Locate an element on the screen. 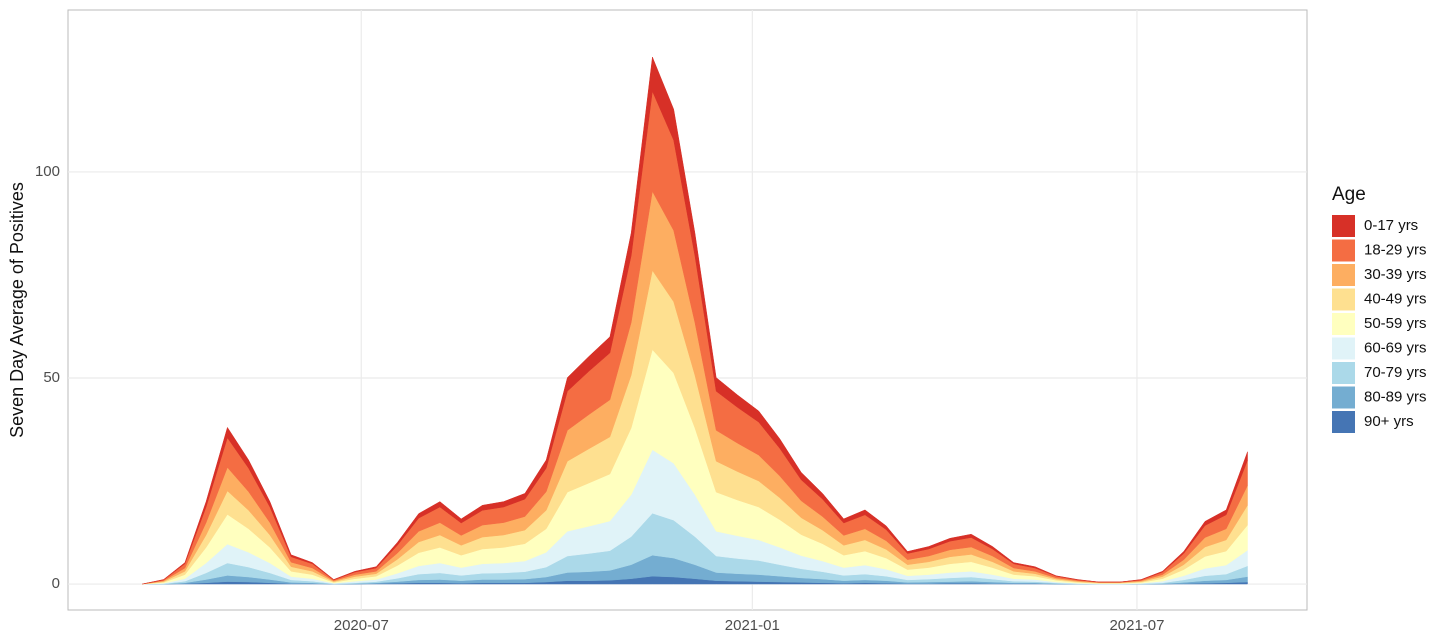 The image size is (1448, 635). legend-label: 40-49 yrs is located at coordinates (1395, 298).